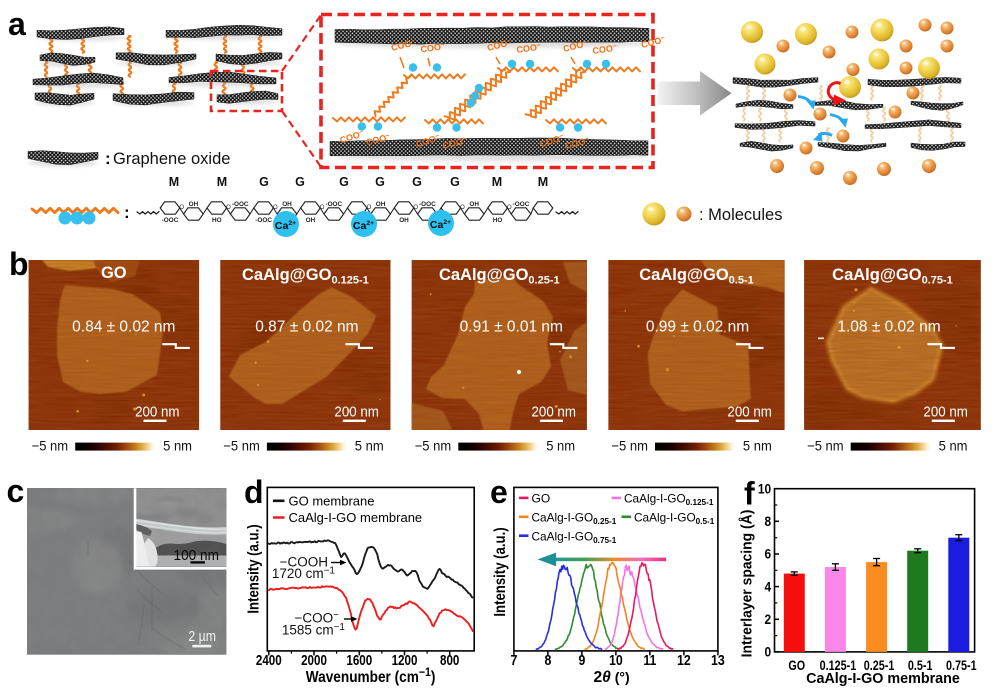 The height and width of the screenshot is (693, 995). Describe the element at coordinates (696, 276) in the screenshot. I see `svg-text: CaAlg@GO0.5-1` at that location.